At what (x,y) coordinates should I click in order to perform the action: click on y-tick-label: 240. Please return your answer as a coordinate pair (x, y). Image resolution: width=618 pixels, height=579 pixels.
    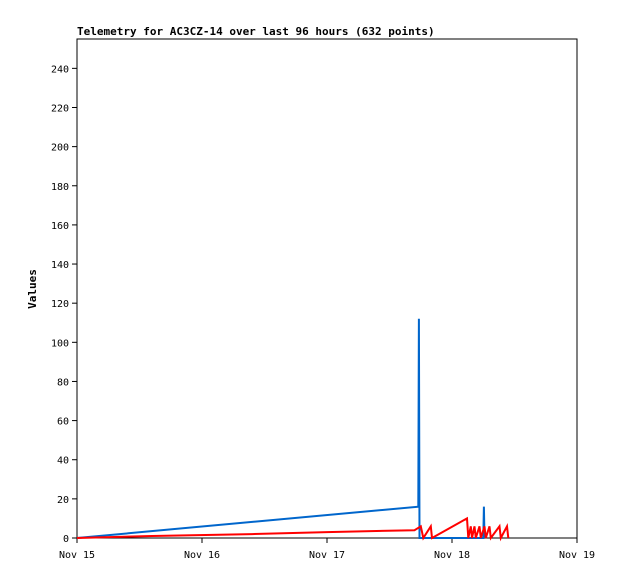
    Looking at the image, I should click on (60, 69).